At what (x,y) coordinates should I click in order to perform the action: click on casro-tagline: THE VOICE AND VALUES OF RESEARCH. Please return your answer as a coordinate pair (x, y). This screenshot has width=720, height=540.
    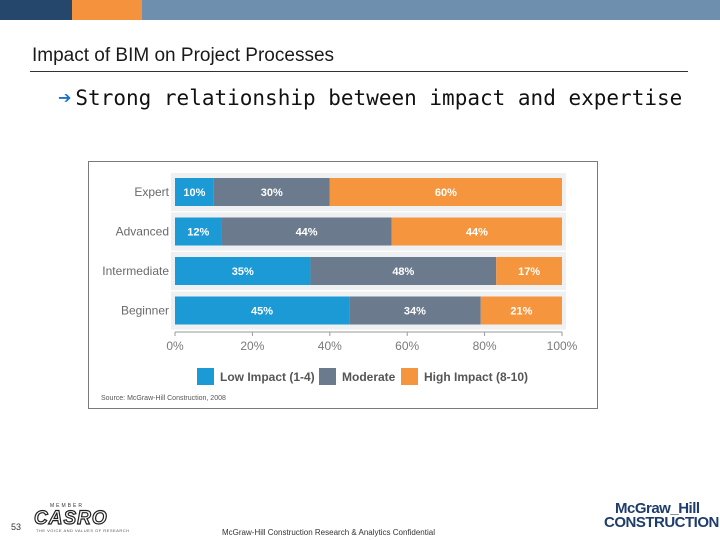
    Looking at the image, I should click on (83, 530).